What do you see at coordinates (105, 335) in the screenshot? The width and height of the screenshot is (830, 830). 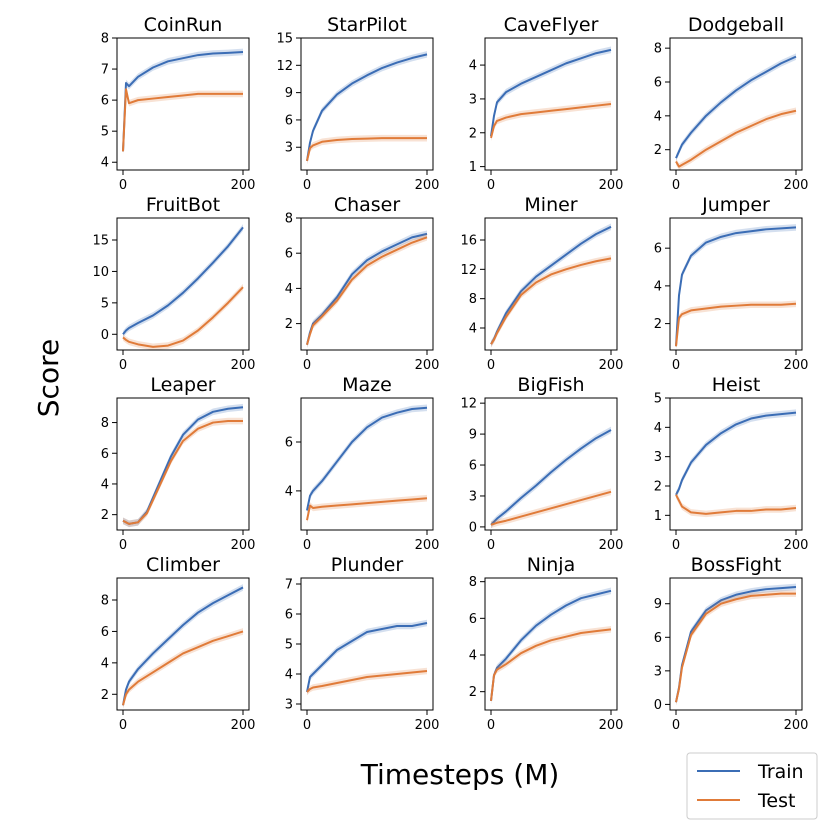 I see `y-tick-label: 0` at bounding box center [105, 335].